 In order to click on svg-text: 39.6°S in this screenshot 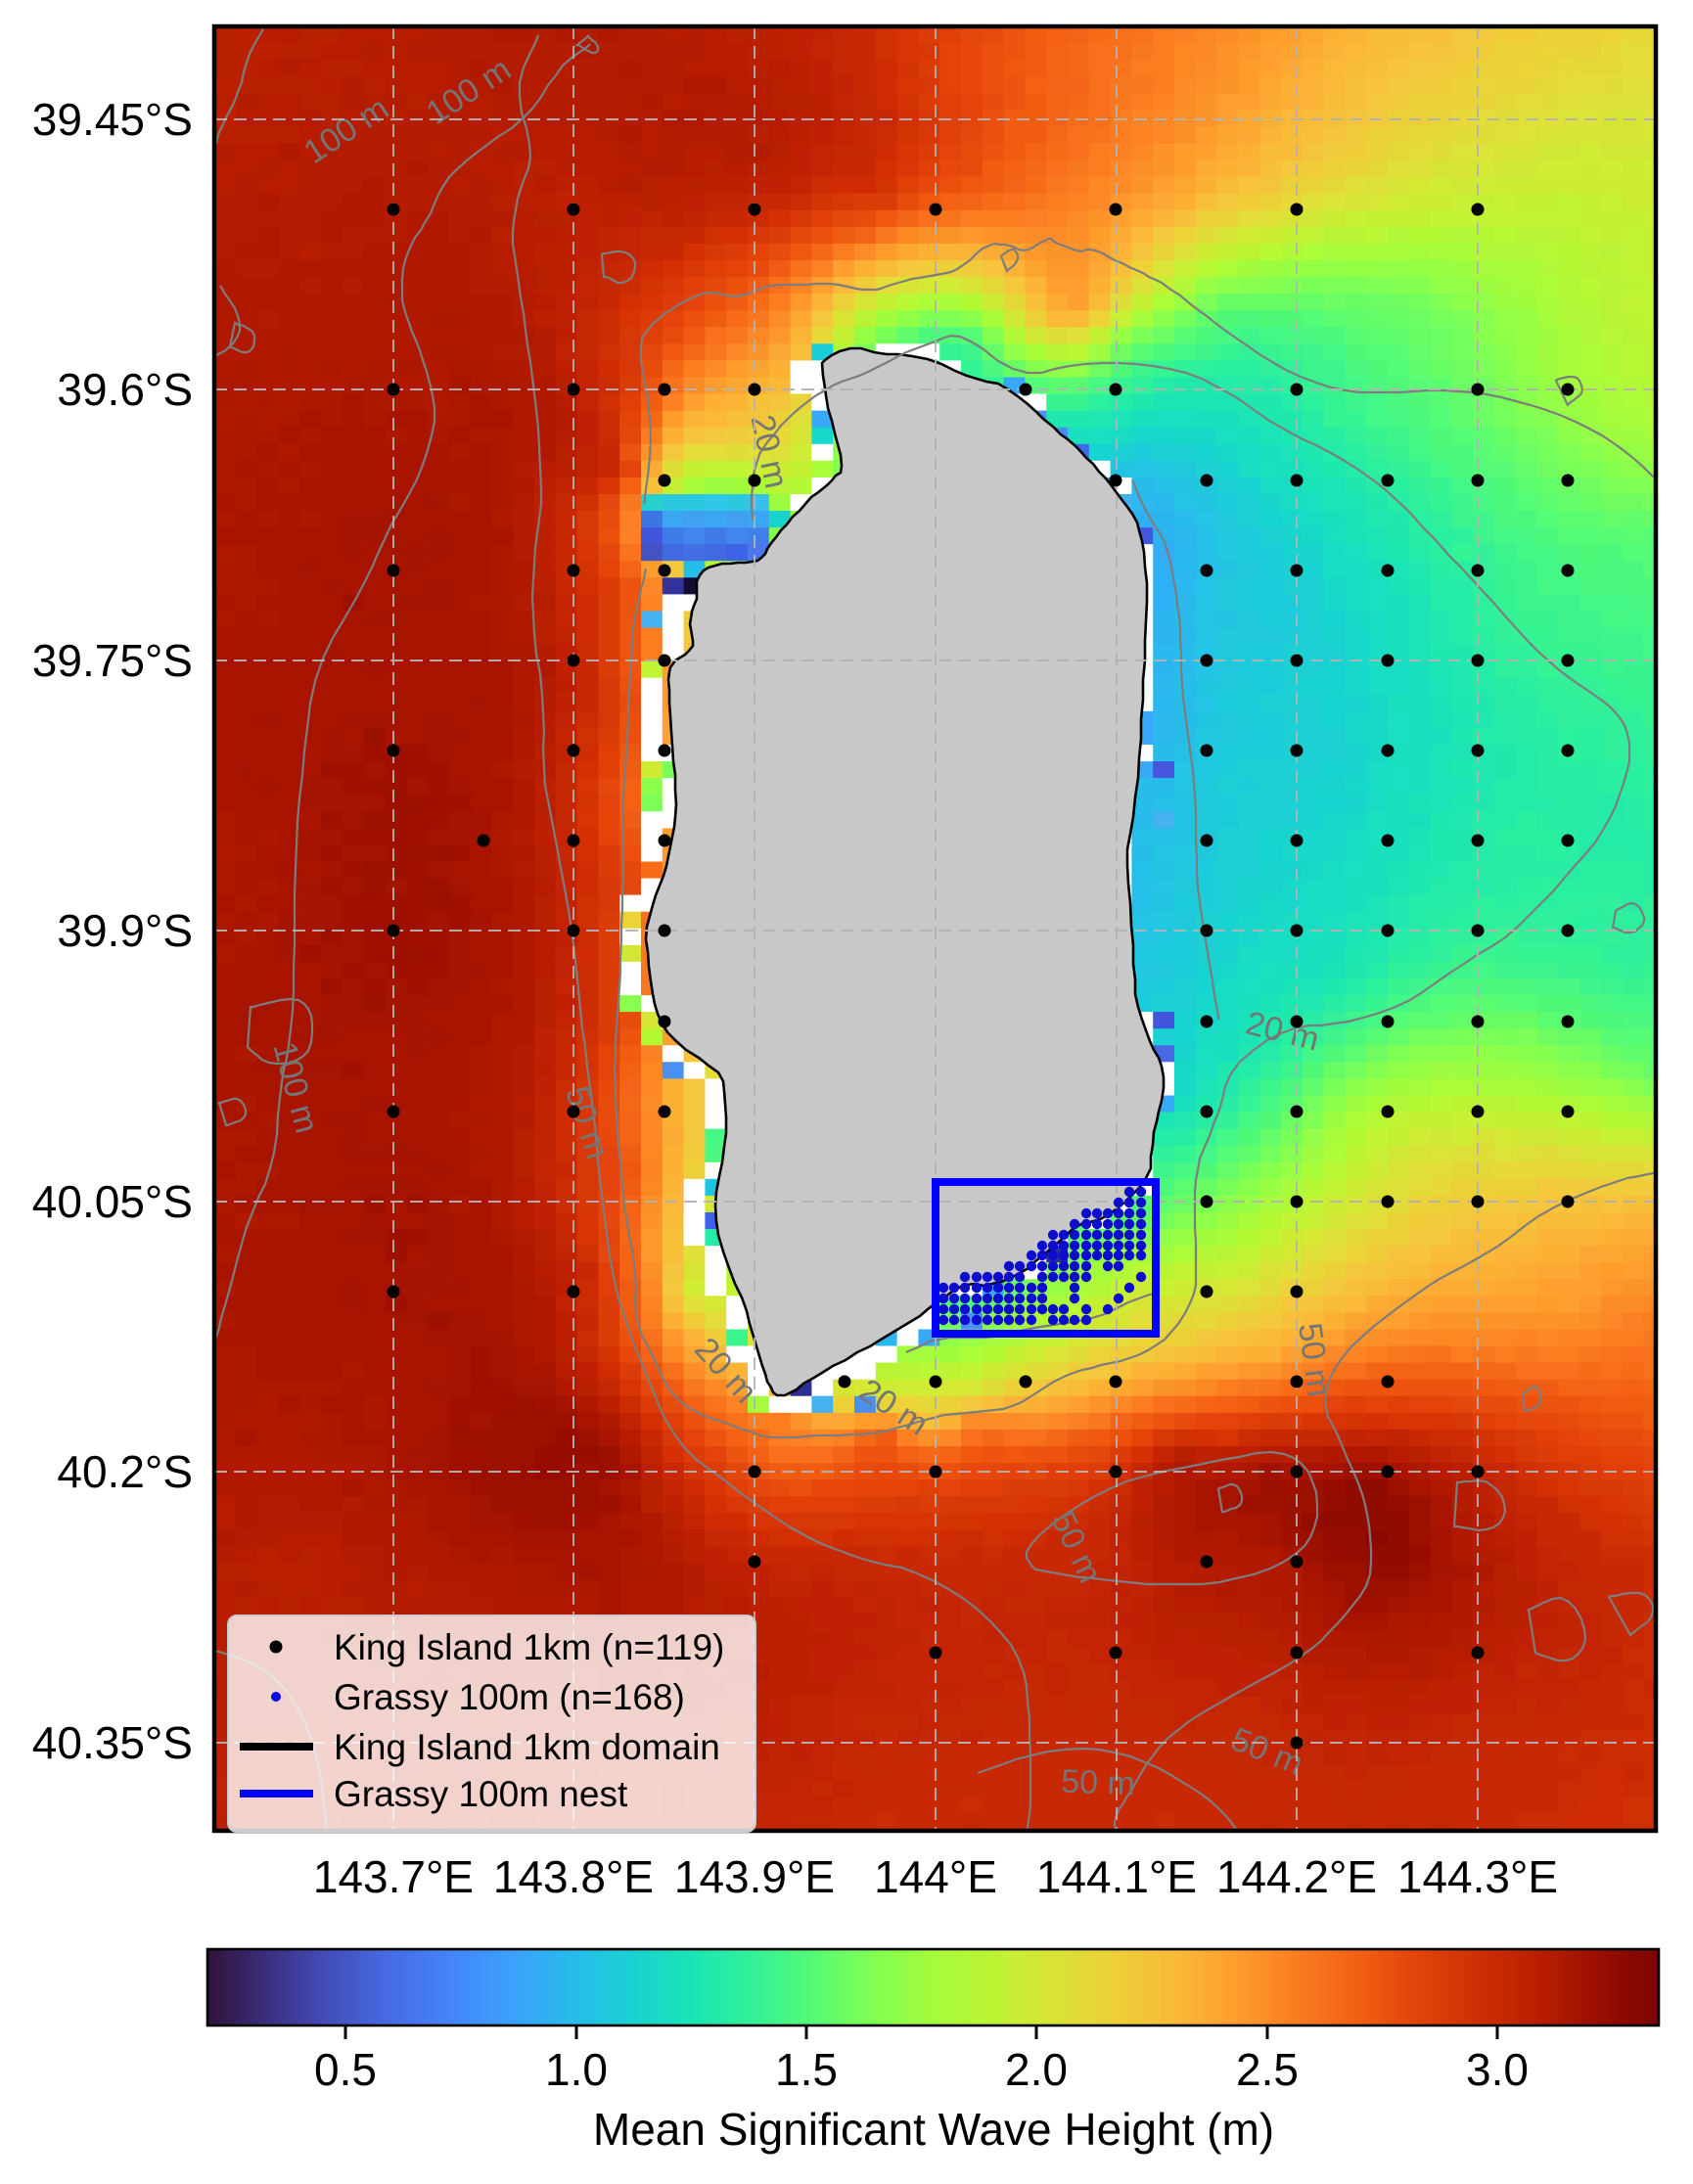, I will do `click(125, 389)`.